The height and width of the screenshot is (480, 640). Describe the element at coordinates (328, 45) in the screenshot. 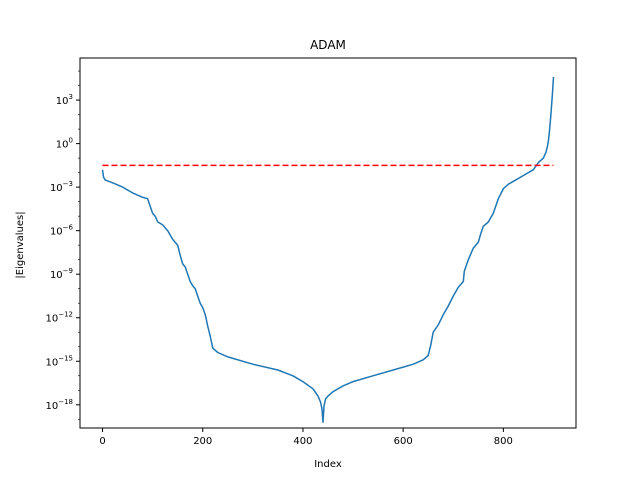

I see `chart-title: ADAM` at that location.